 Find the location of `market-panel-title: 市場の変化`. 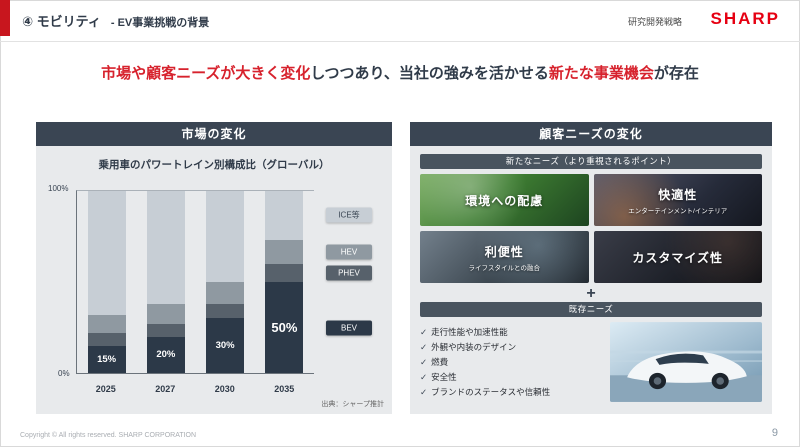

market-panel-title: 市場の変化 is located at coordinates (214, 134).